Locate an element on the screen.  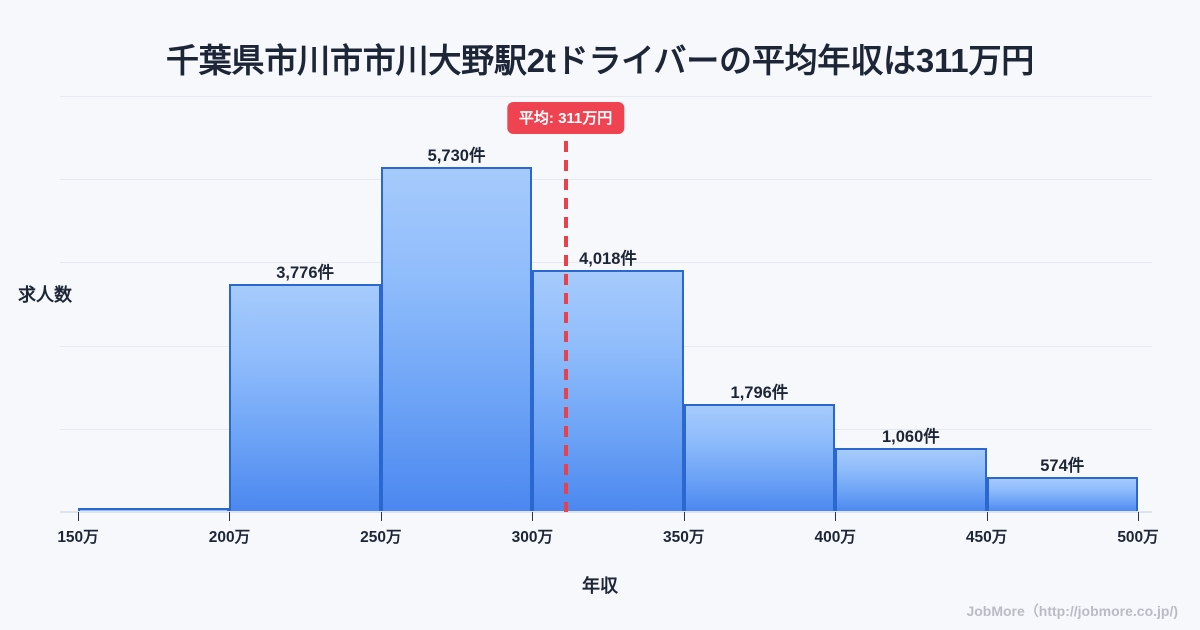
x-axis-tick-label: 200万 is located at coordinates (229, 537).